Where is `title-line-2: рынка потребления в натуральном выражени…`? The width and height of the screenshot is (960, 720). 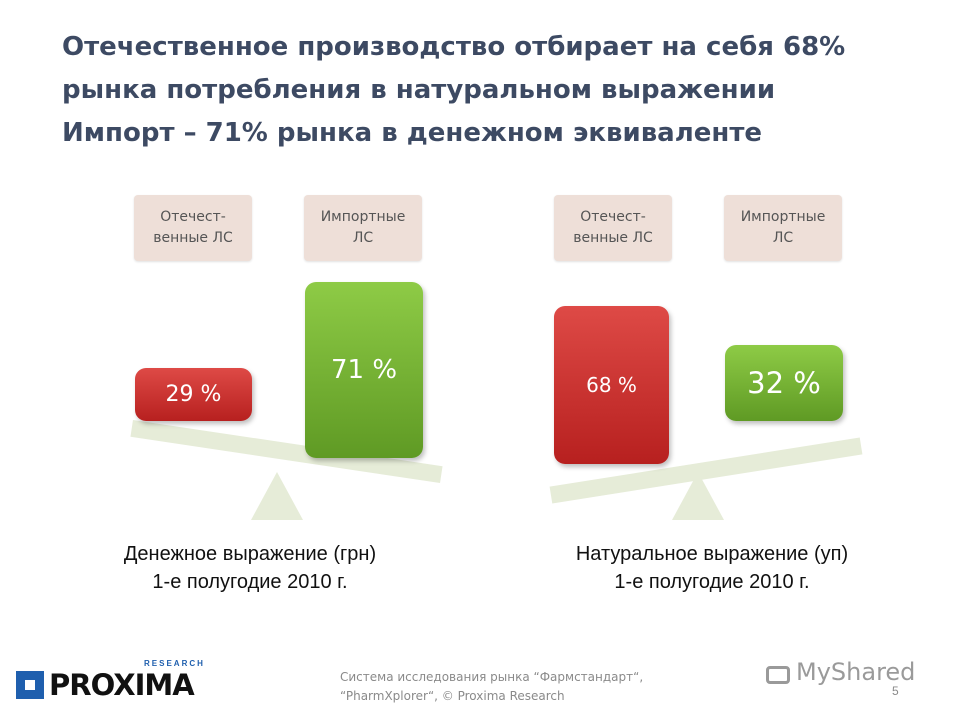
title-line-2: рынка потребления в натуральном выражени… is located at coordinates (419, 90).